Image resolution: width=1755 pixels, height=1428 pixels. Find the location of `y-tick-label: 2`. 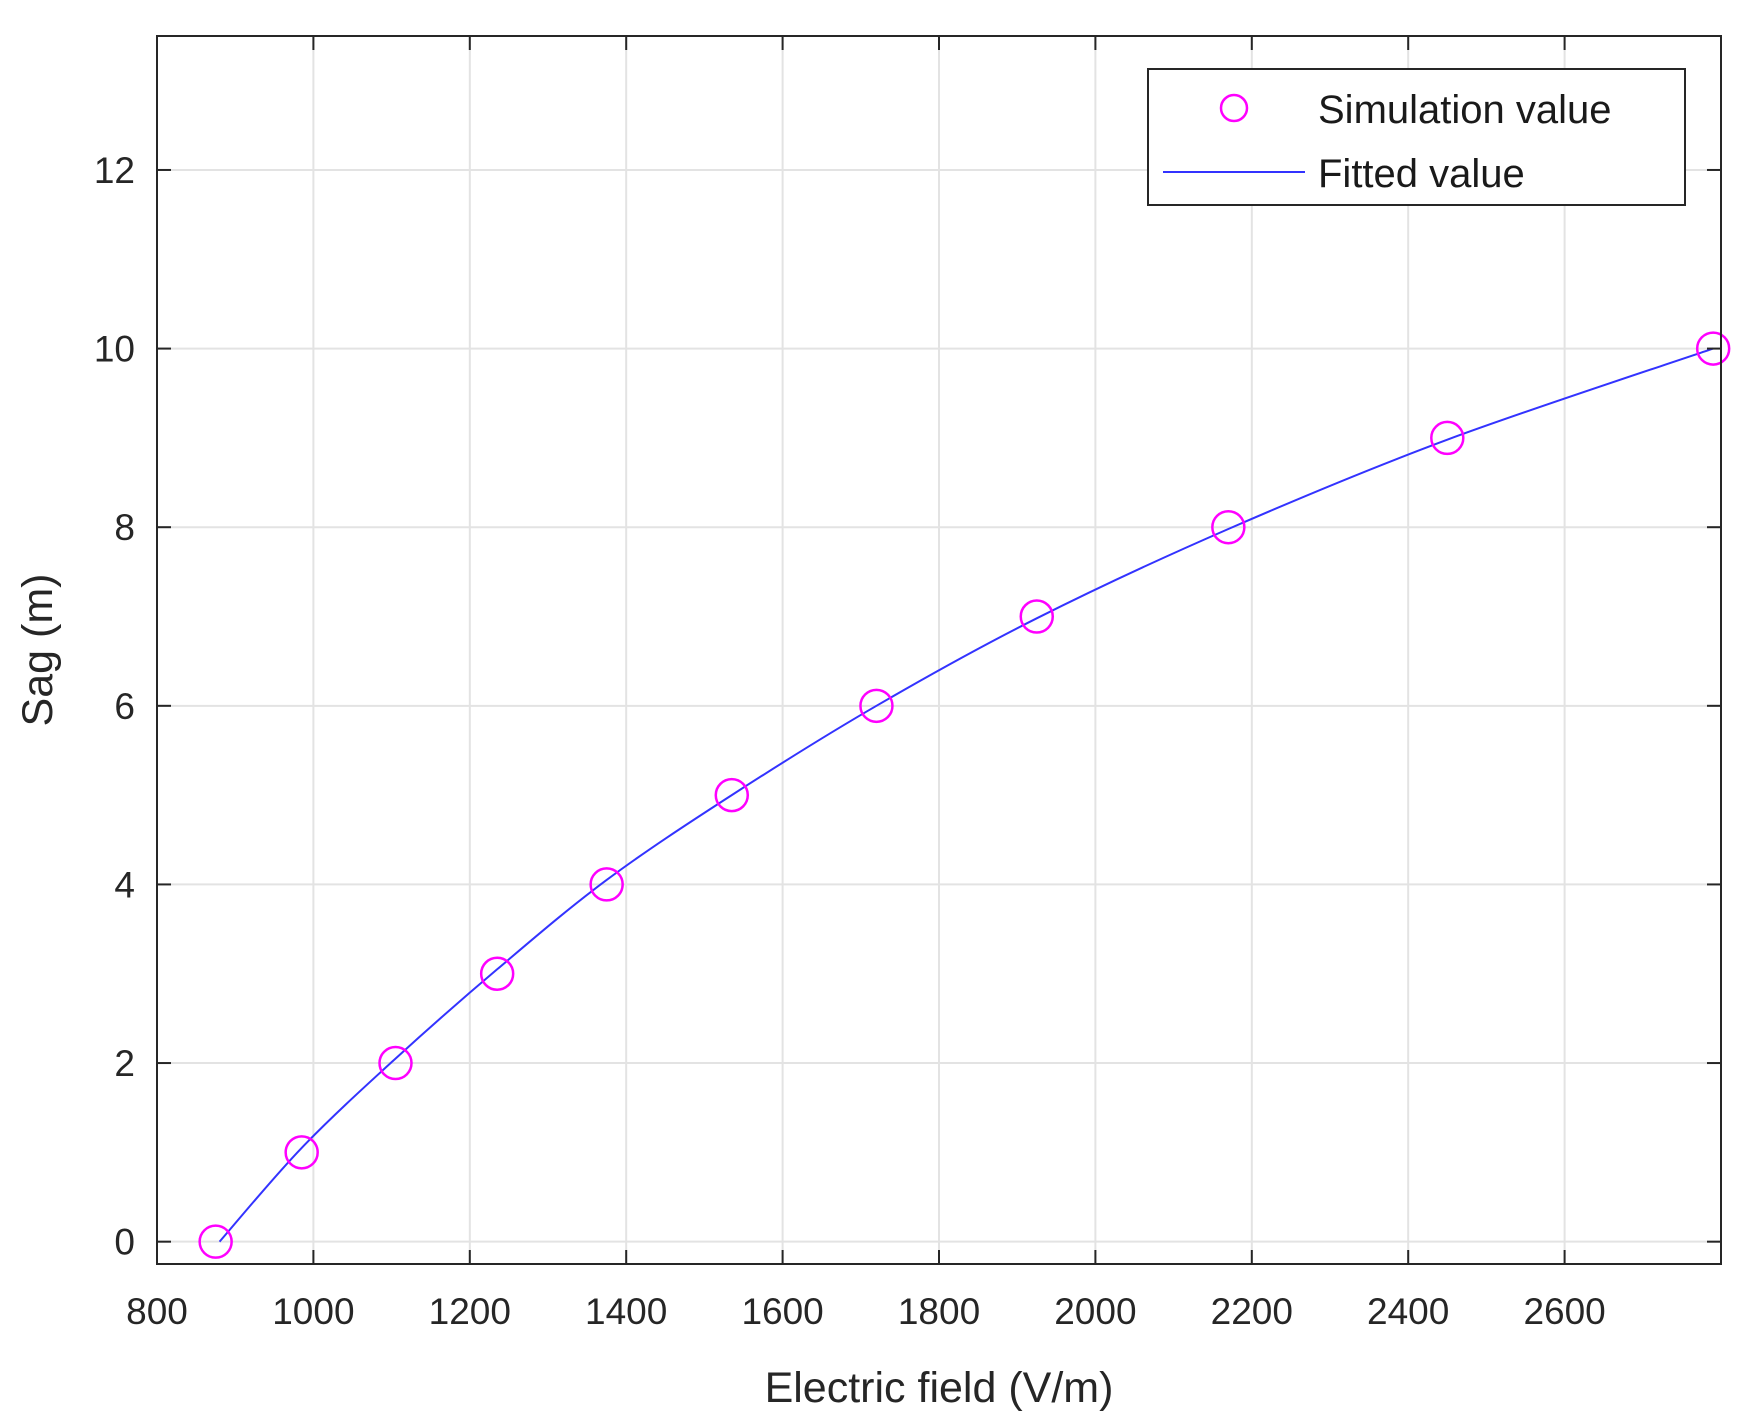

y-tick-label: 2 is located at coordinates (124, 1063).